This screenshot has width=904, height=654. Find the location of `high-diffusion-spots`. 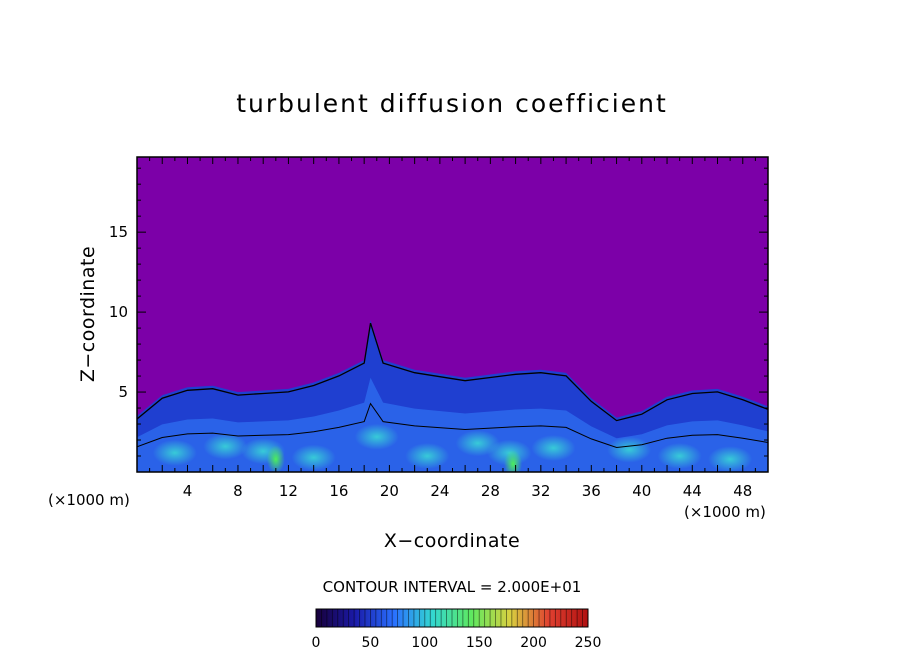

high-diffusion-spots is located at coordinates (452, 447).